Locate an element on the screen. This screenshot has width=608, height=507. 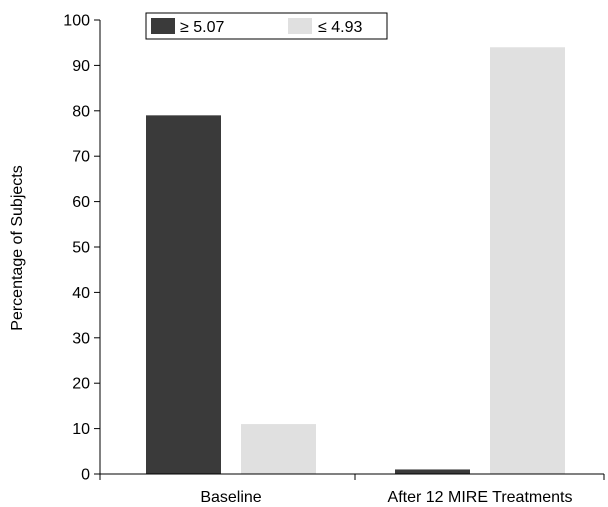
legend-box is located at coordinates (266, 26).